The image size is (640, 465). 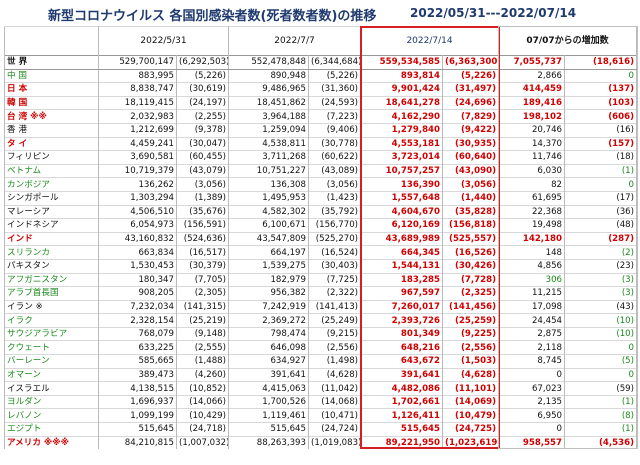 I want to click on cases-jul7: 1,119,461, so click(x=268, y=415).